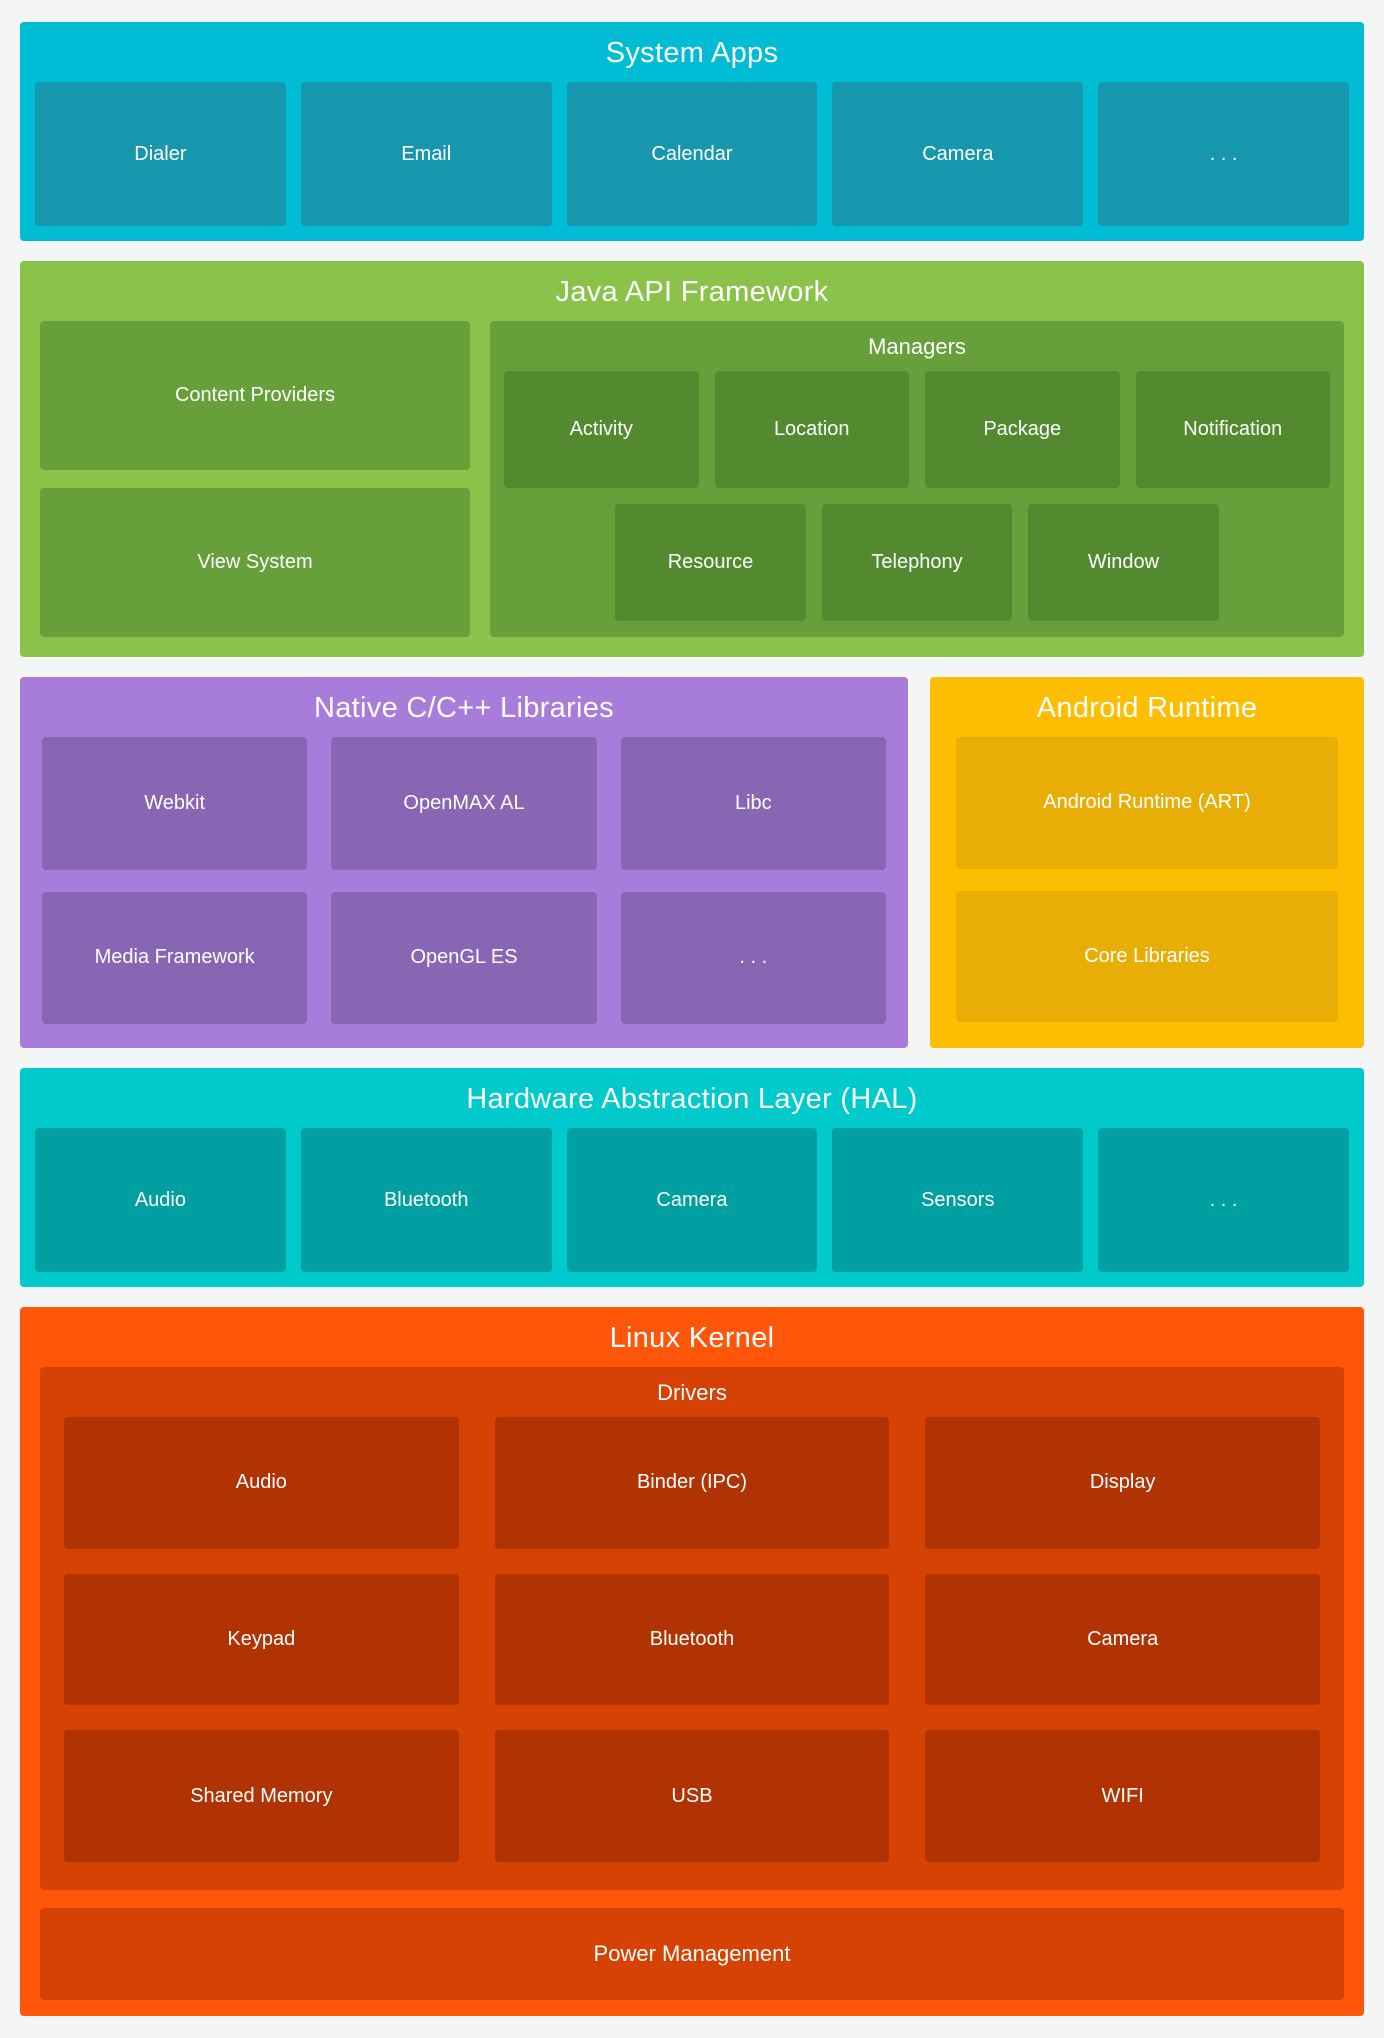  What do you see at coordinates (1122, 1796) in the screenshot?
I see `wifi-driver-box: WIFI` at bounding box center [1122, 1796].